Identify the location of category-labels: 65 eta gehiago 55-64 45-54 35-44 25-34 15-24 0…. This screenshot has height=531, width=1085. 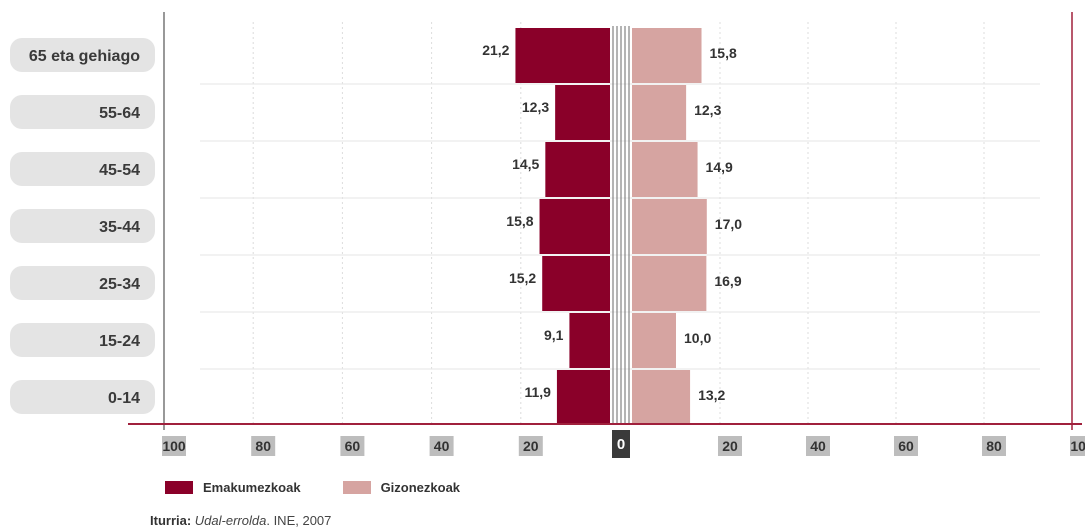
(82, 226).